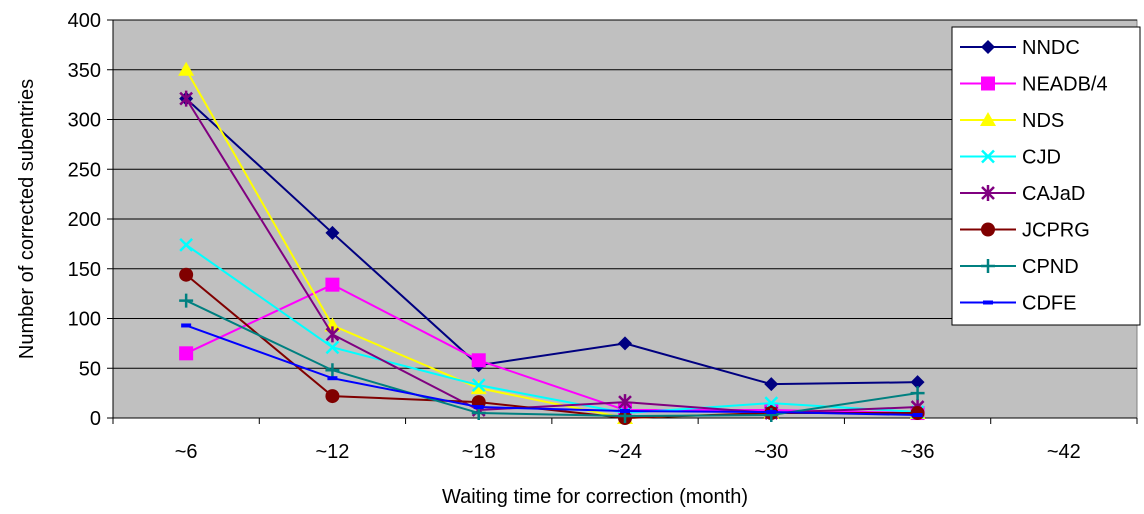  Describe the element at coordinates (90, 369) in the screenshot. I see `y-tick-label: 50` at that location.